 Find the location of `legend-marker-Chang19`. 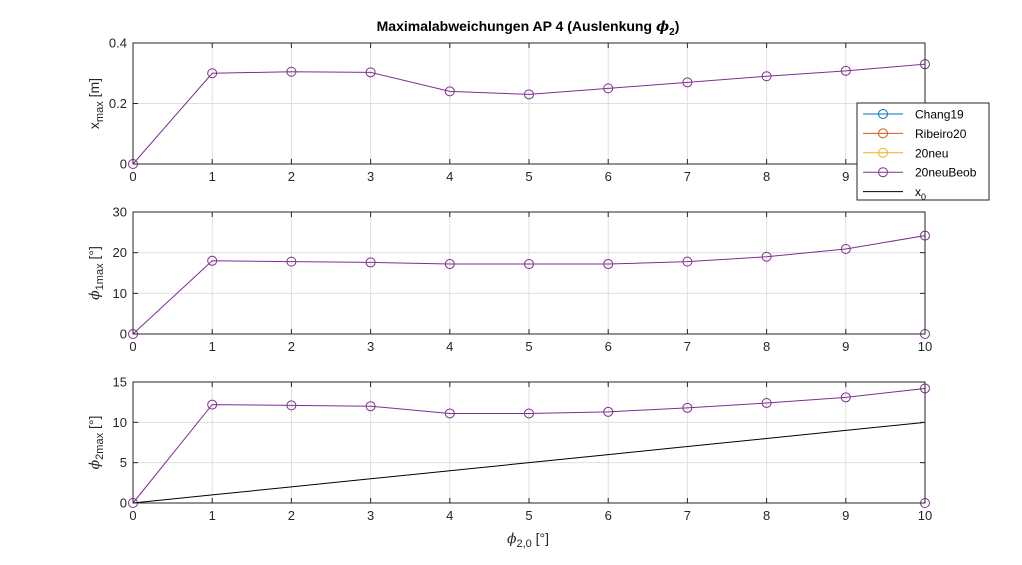

legend-marker-Chang19 is located at coordinates (883, 114).